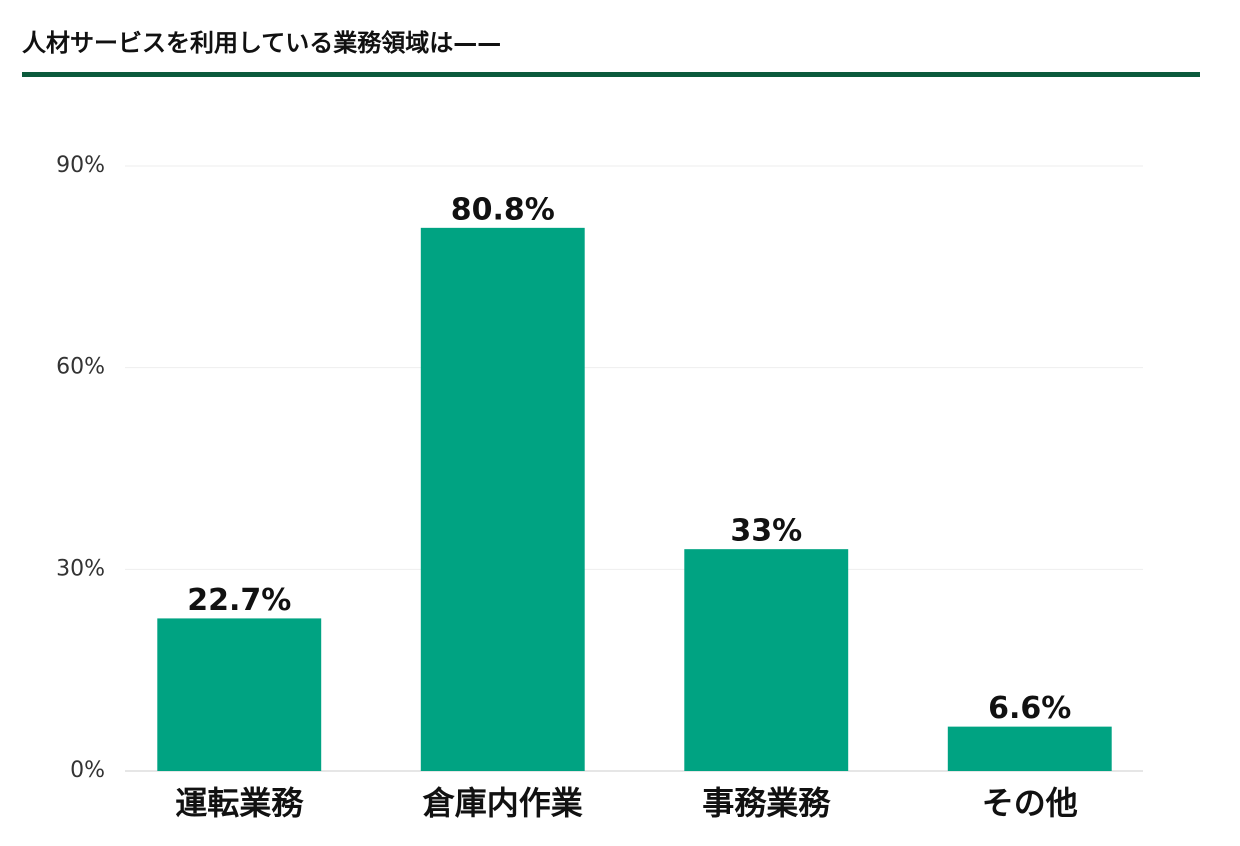 The width and height of the screenshot is (1240, 846). Describe the element at coordinates (766, 531) in the screenshot. I see `value-label: 33%` at that location.